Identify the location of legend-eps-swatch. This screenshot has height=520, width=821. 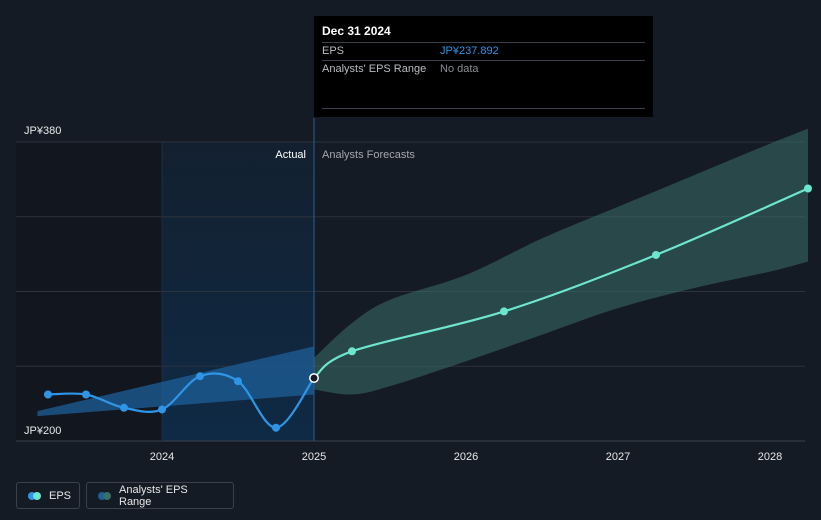
(34, 495).